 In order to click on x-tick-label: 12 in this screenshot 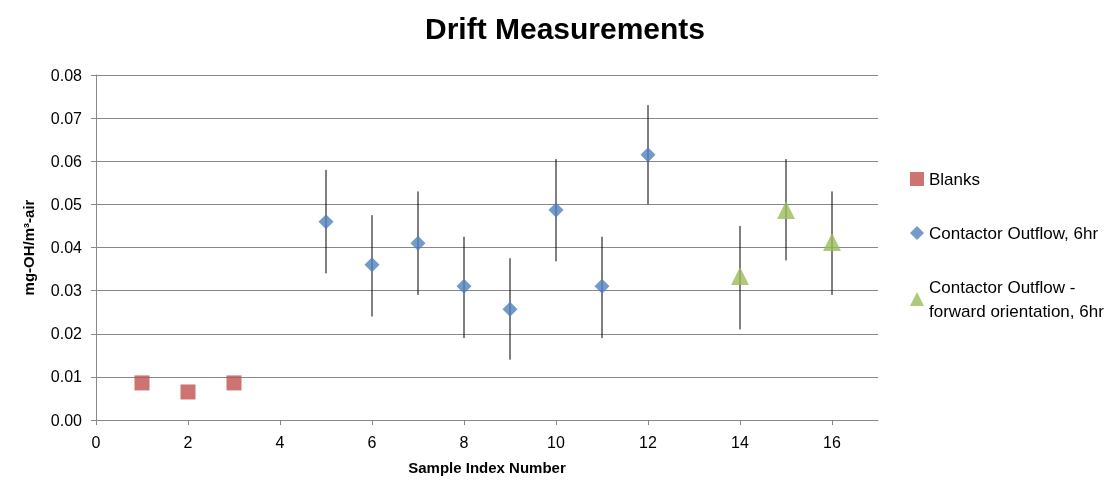, I will do `click(648, 442)`.